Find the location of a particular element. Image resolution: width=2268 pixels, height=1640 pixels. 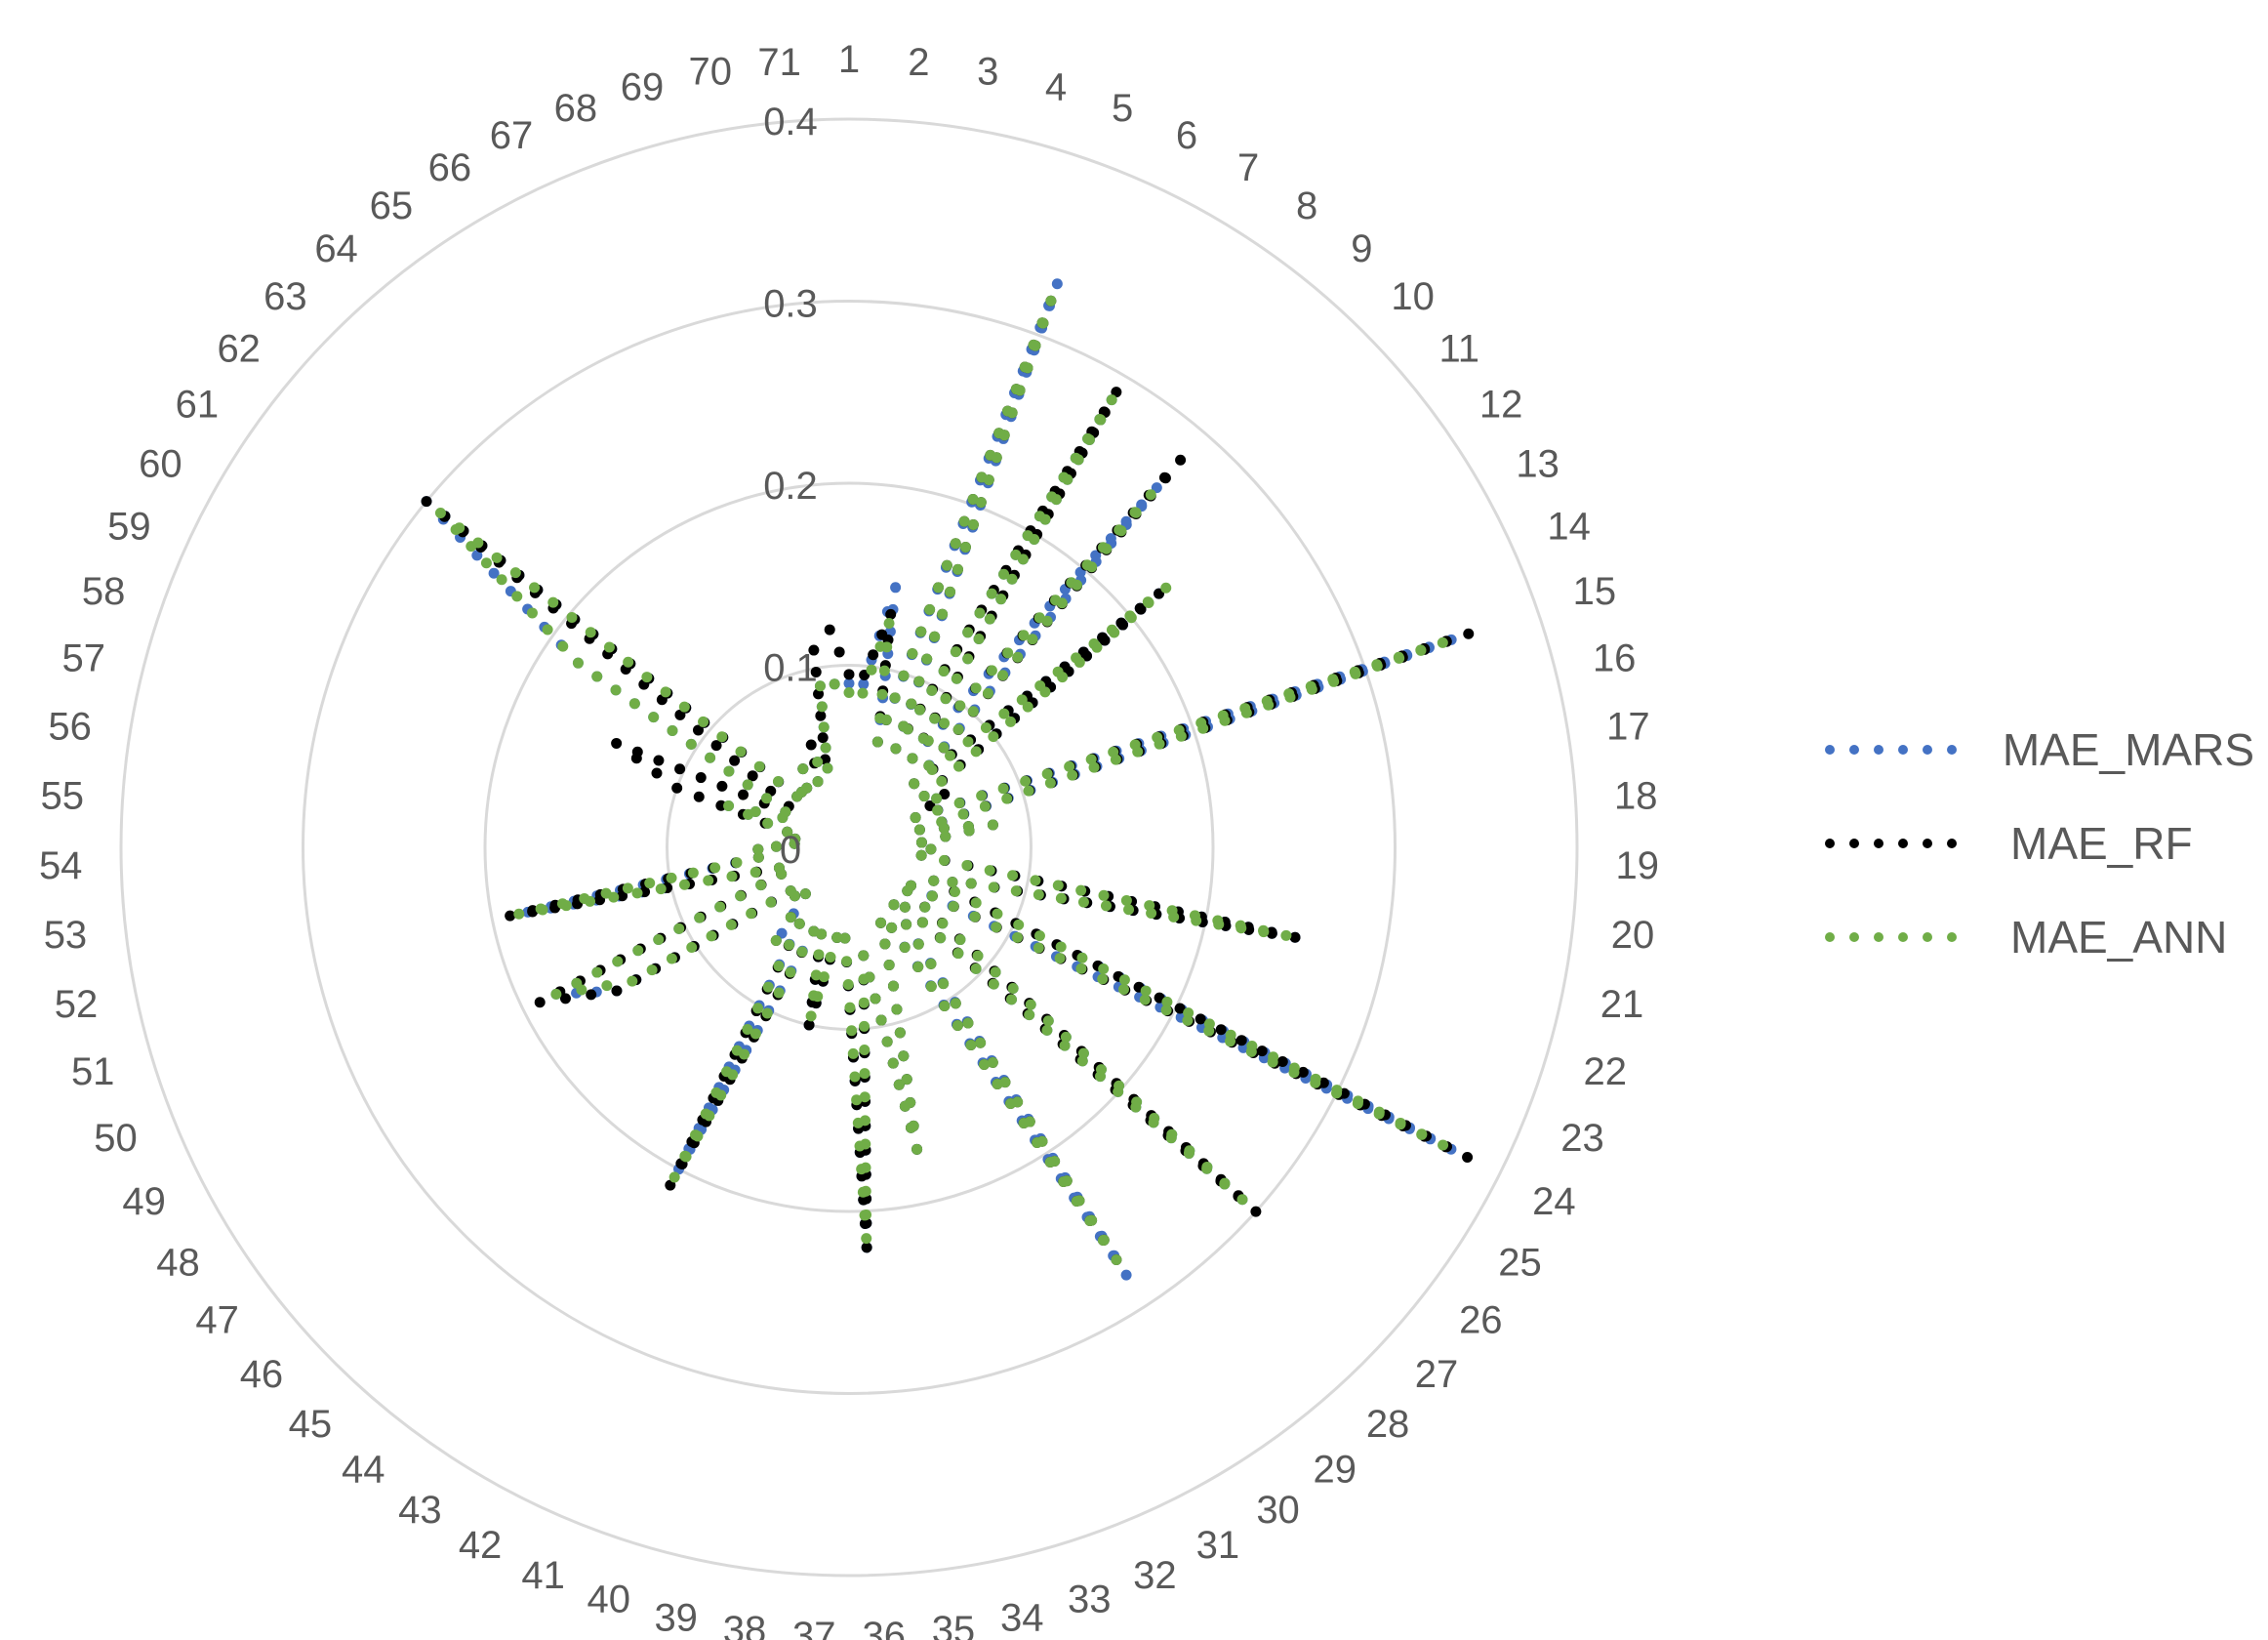

legend-marker-ann is located at coordinates (1898, 937).